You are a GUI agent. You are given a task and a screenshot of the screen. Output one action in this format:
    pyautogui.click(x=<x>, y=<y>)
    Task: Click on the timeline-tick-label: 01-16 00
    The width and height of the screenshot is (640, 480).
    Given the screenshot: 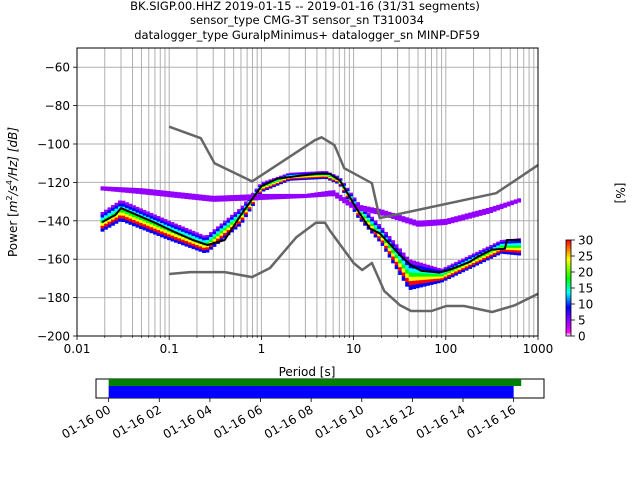 What is the action you would take?
    pyautogui.click(x=86, y=421)
    